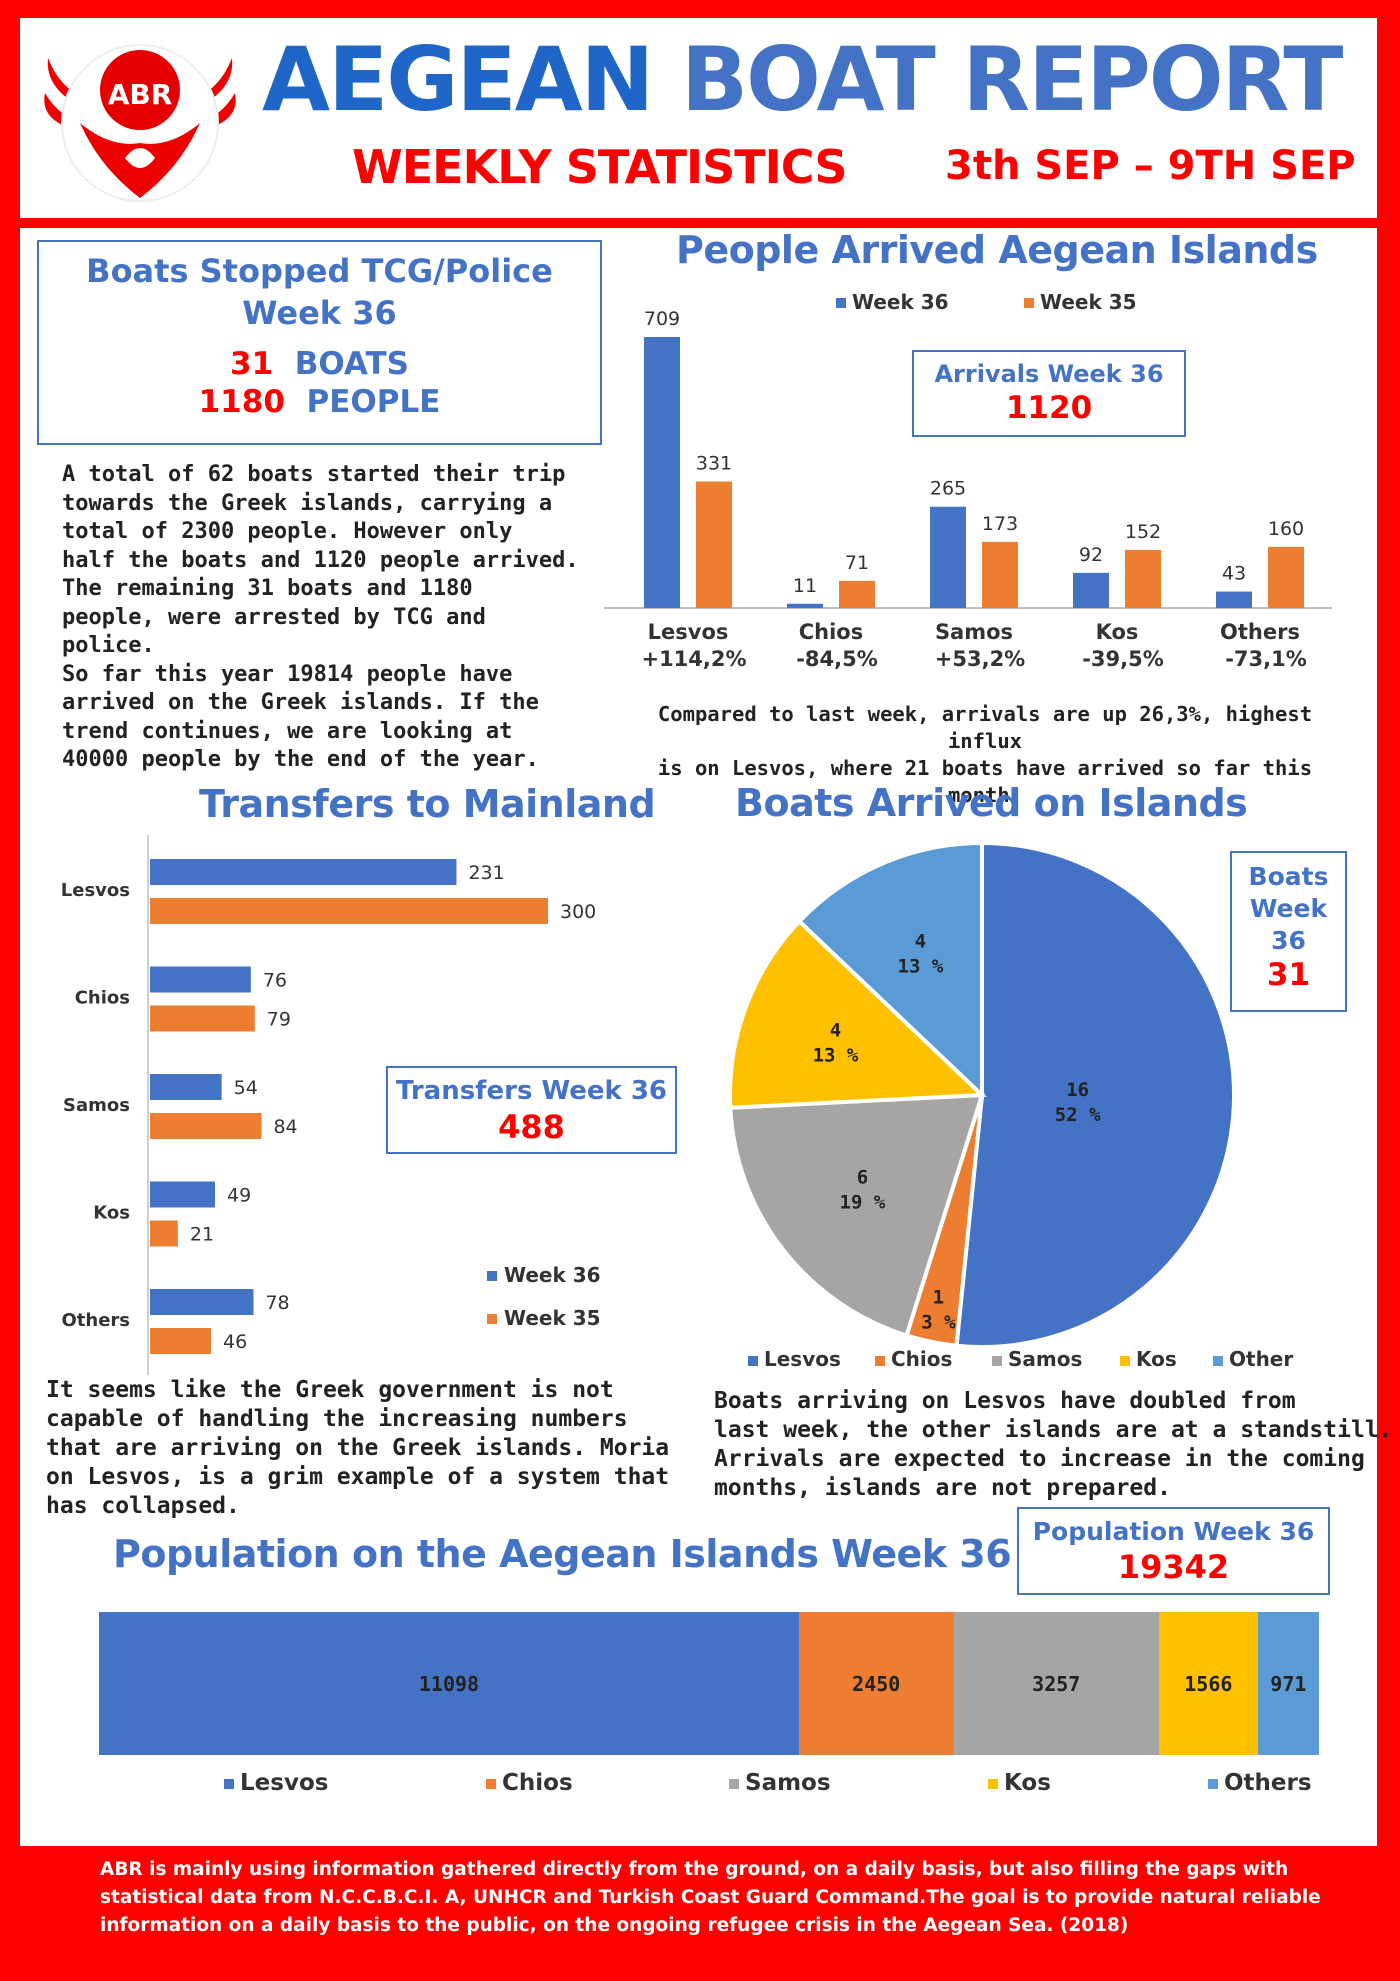 This screenshot has height=1981, width=1400. What do you see at coordinates (938, 1322) in the screenshot?
I see `pie-percent-label: 3 %` at bounding box center [938, 1322].